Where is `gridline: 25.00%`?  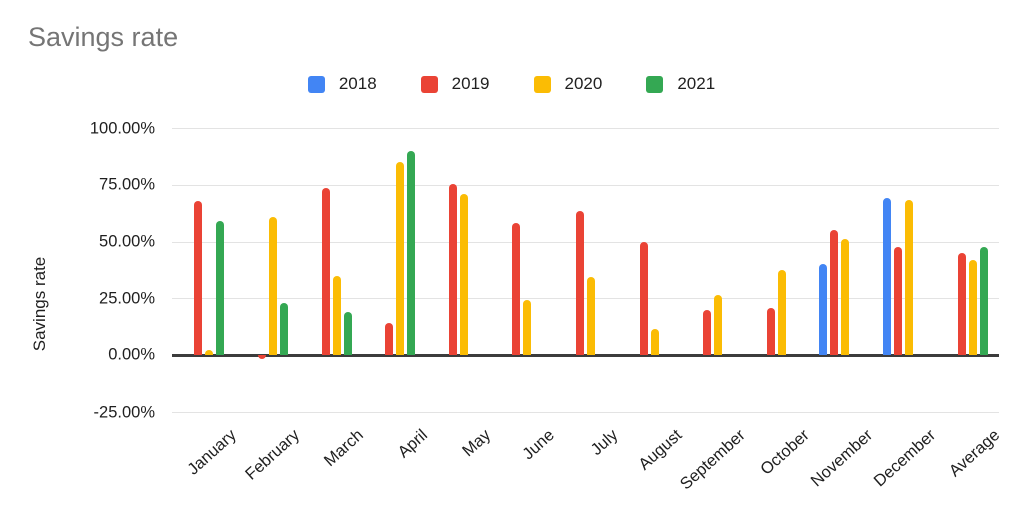
gridline: 25.00% is located at coordinates (549, 298).